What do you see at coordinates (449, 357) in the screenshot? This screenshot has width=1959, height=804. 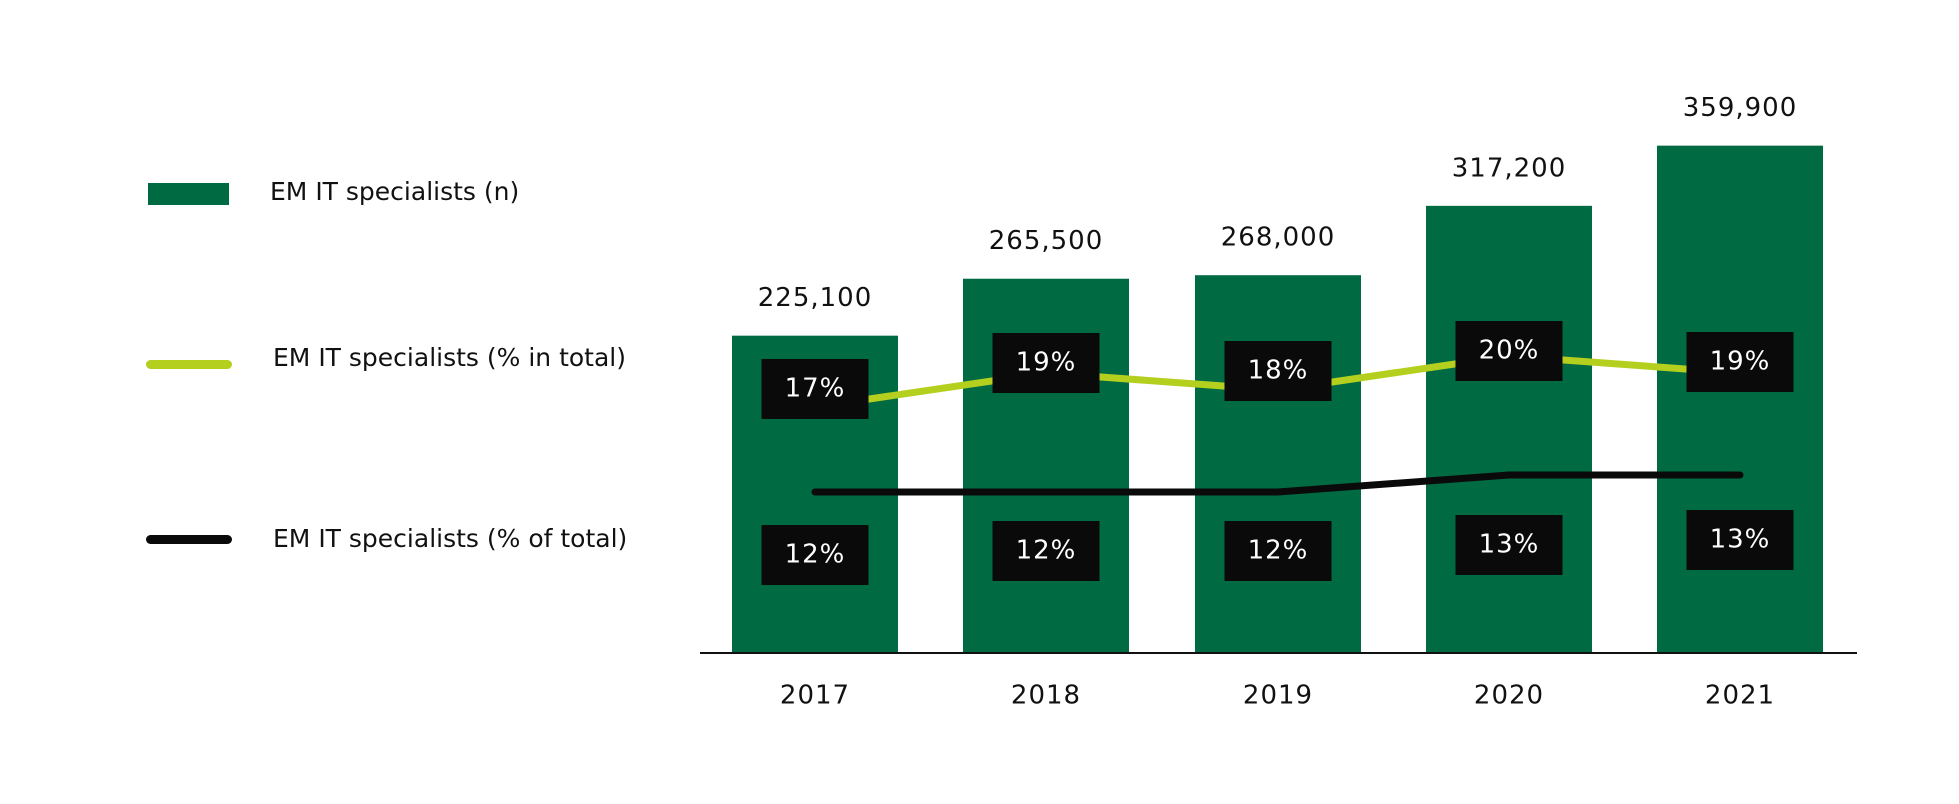 I see `legend-label-in-total: EM IT specialists (% in total)` at bounding box center [449, 357].